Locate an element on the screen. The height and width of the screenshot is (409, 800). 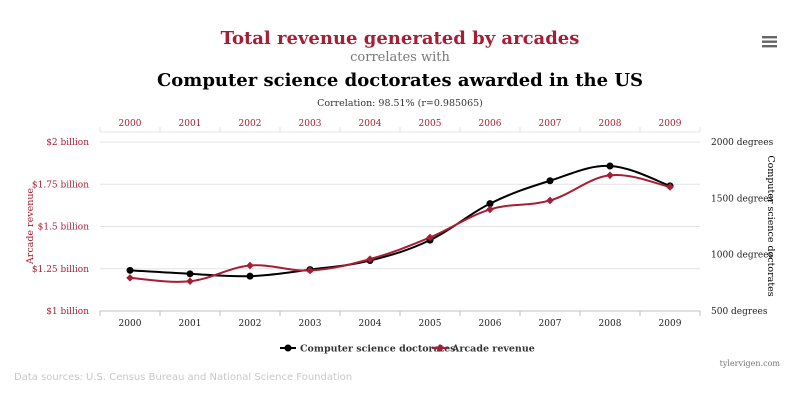
left-axis-title: Arcade revenue is located at coordinates (30, 226).